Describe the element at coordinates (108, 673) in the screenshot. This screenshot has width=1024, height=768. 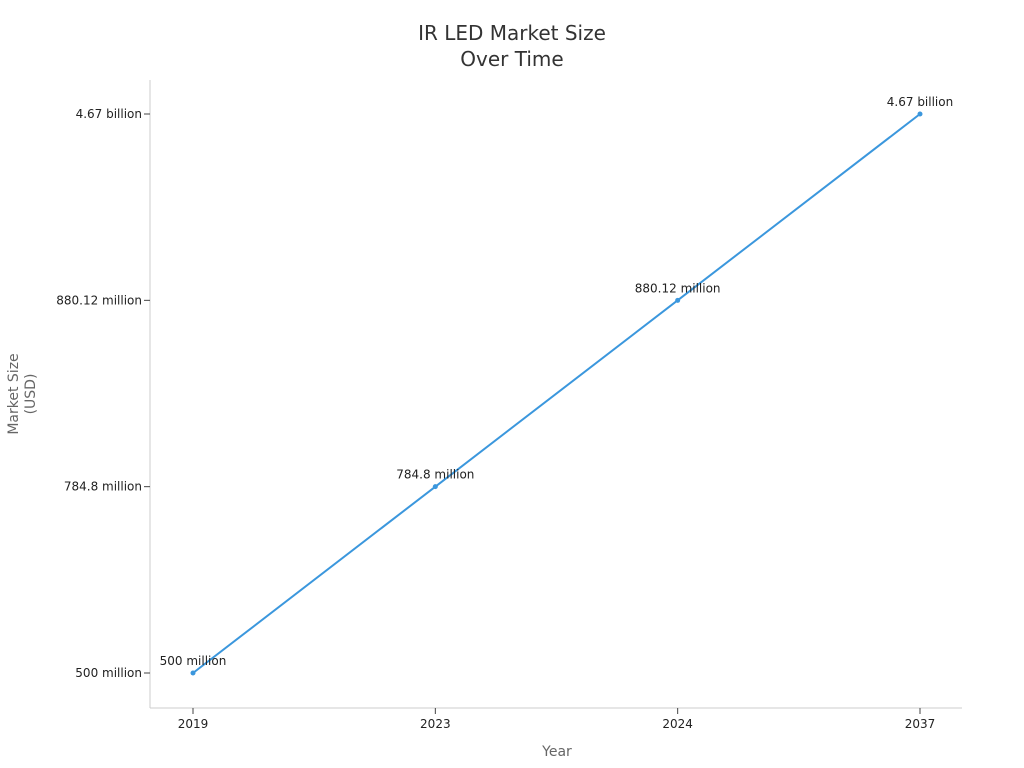
I see `y-tick-label: 500 million` at that location.